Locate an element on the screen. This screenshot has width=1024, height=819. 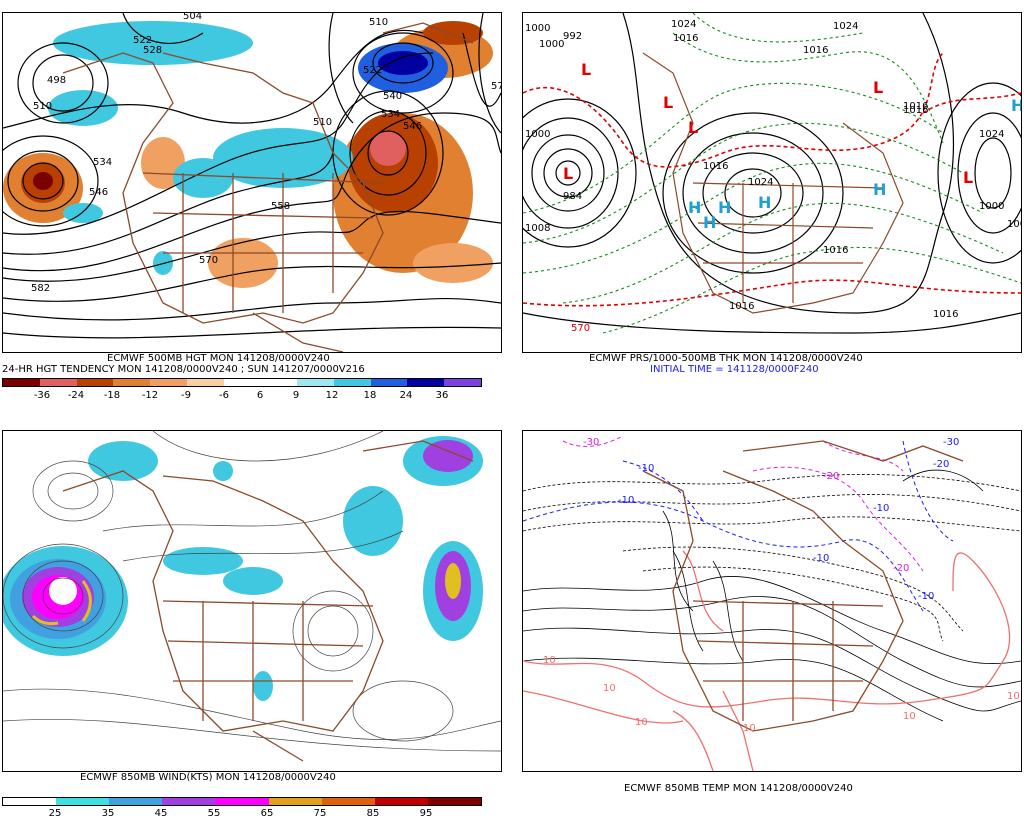
contour-label: 57 is located at coordinates (496, 86).